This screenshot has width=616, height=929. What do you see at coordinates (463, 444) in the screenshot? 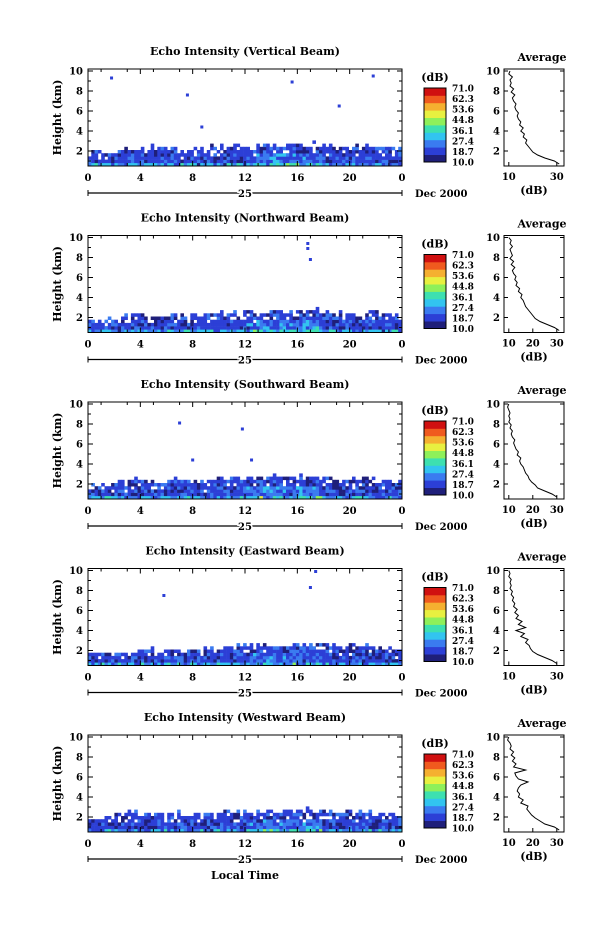
I see `colorbar-tick-label: 53.6` at bounding box center [463, 444].